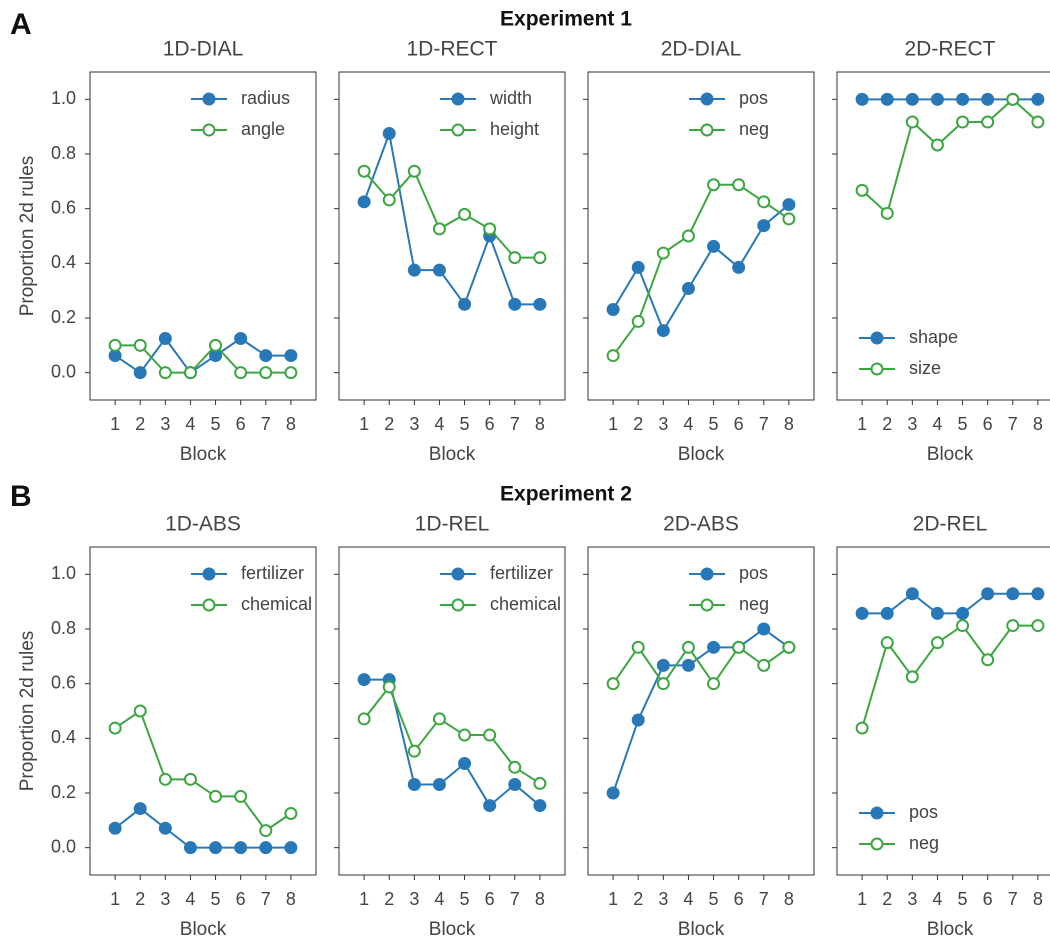  Describe the element at coordinates (272, 573) in the screenshot. I see `legend-label: fertilizer` at that location.